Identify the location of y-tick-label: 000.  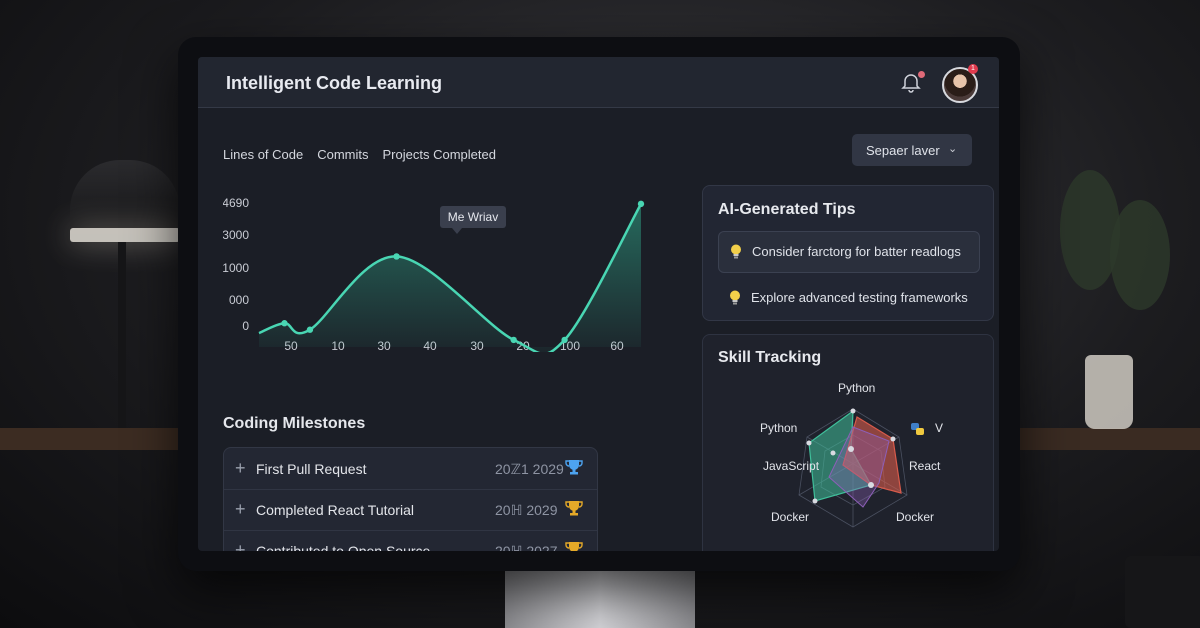
(239, 300).